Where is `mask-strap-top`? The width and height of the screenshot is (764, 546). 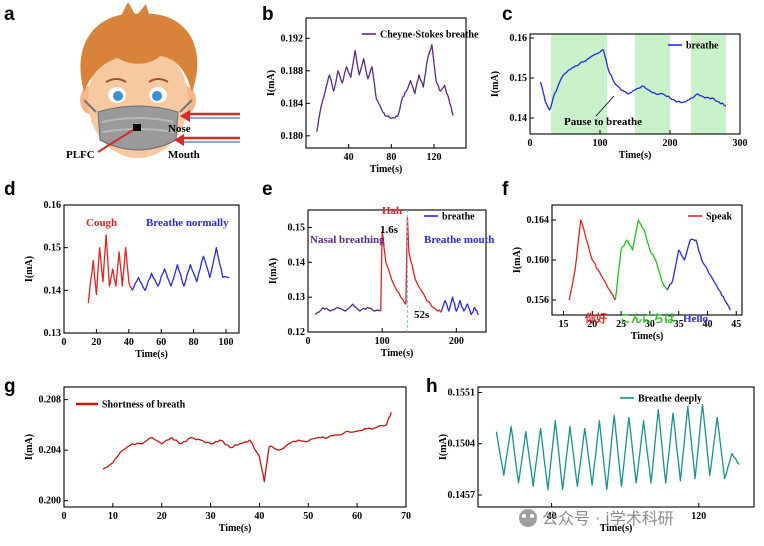
mask-strap-top is located at coordinates (138, 106).